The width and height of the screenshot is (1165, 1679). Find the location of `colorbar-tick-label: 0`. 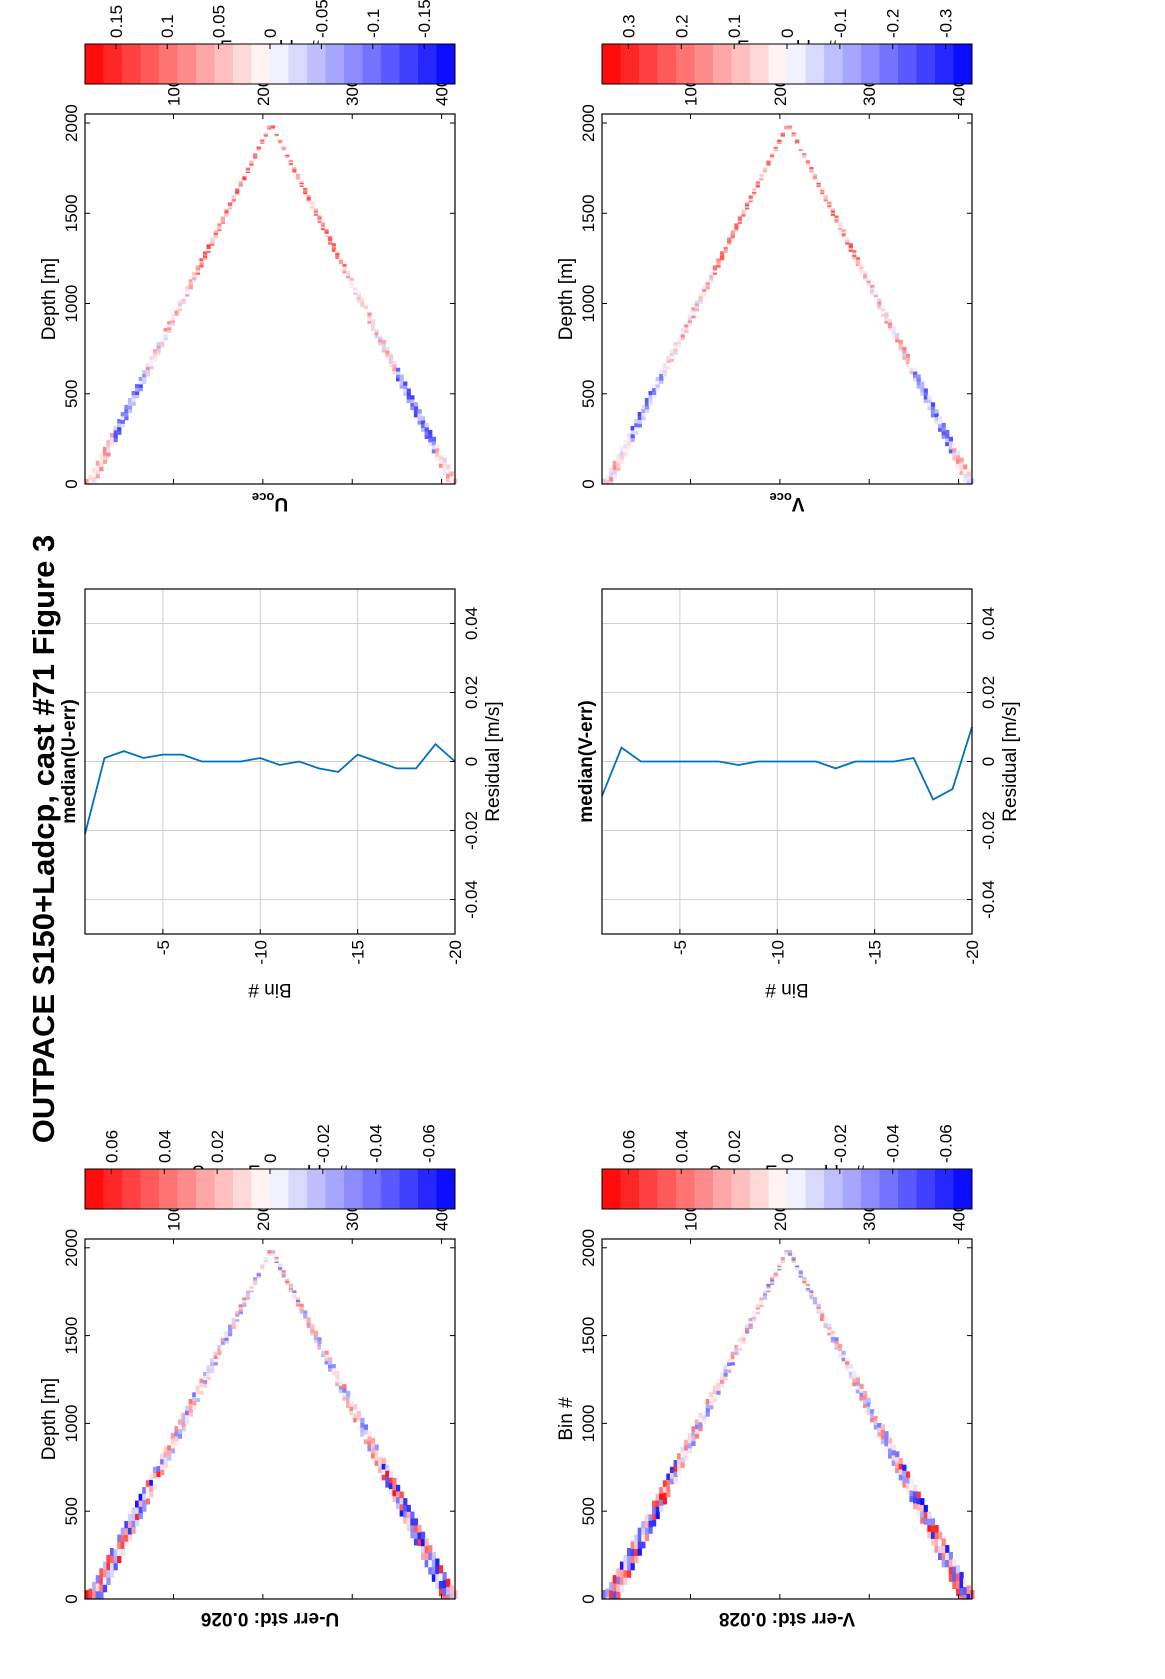

colorbar-tick-label: 0 is located at coordinates (787, 1158).